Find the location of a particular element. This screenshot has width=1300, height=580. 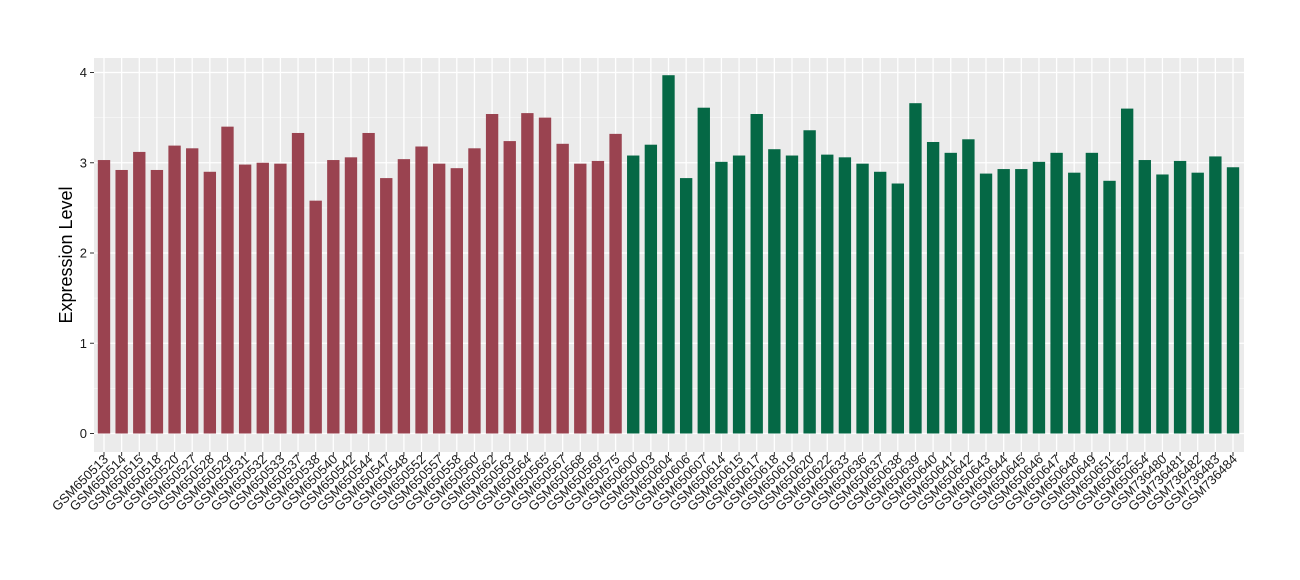

bar-GSM650527 is located at coordinates (192, 291).